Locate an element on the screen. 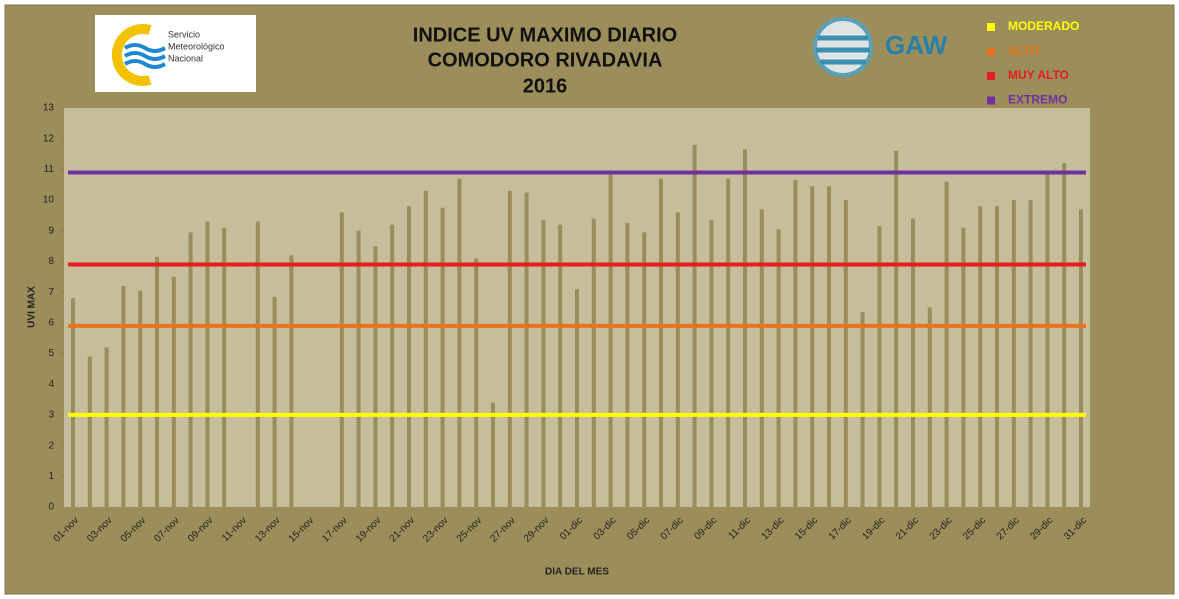  y-tick-label: 4 is located at coordinates (51, 384).